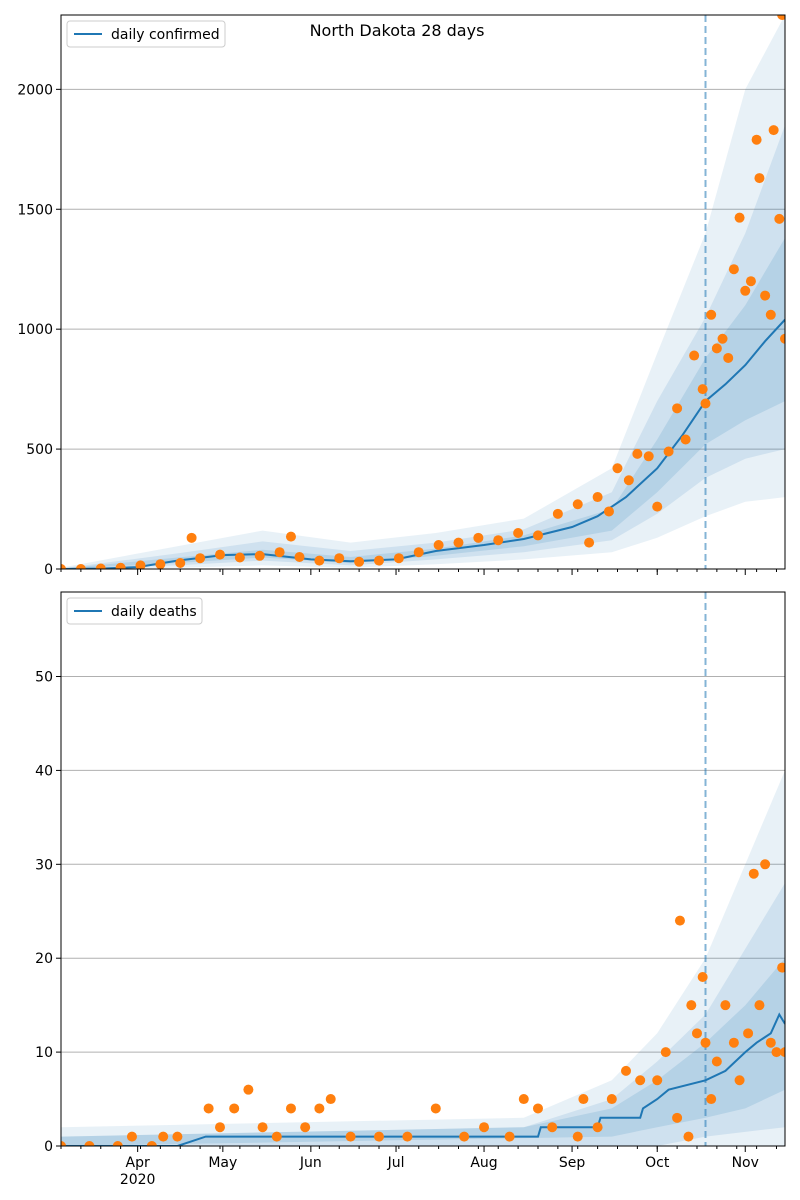 Image resolution: width=800 pixels, height=1200 pixels. What do you see at coordinates (657, 1163) in the screenshot?
I see `x-tick-label: Oct` at bounding box center [657, 1163].